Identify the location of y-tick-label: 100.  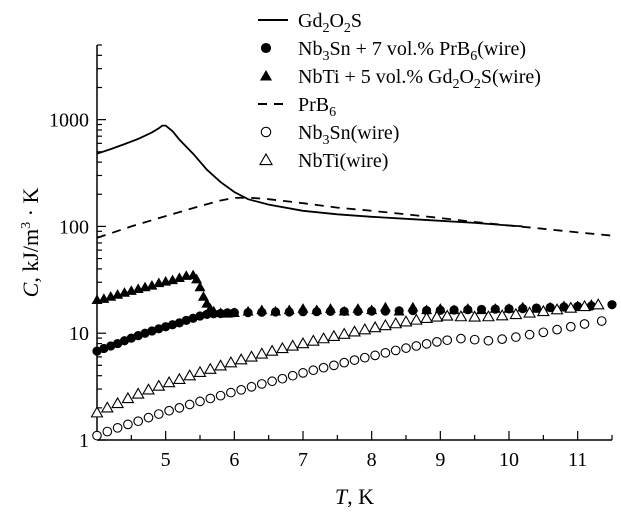
(74, 227).